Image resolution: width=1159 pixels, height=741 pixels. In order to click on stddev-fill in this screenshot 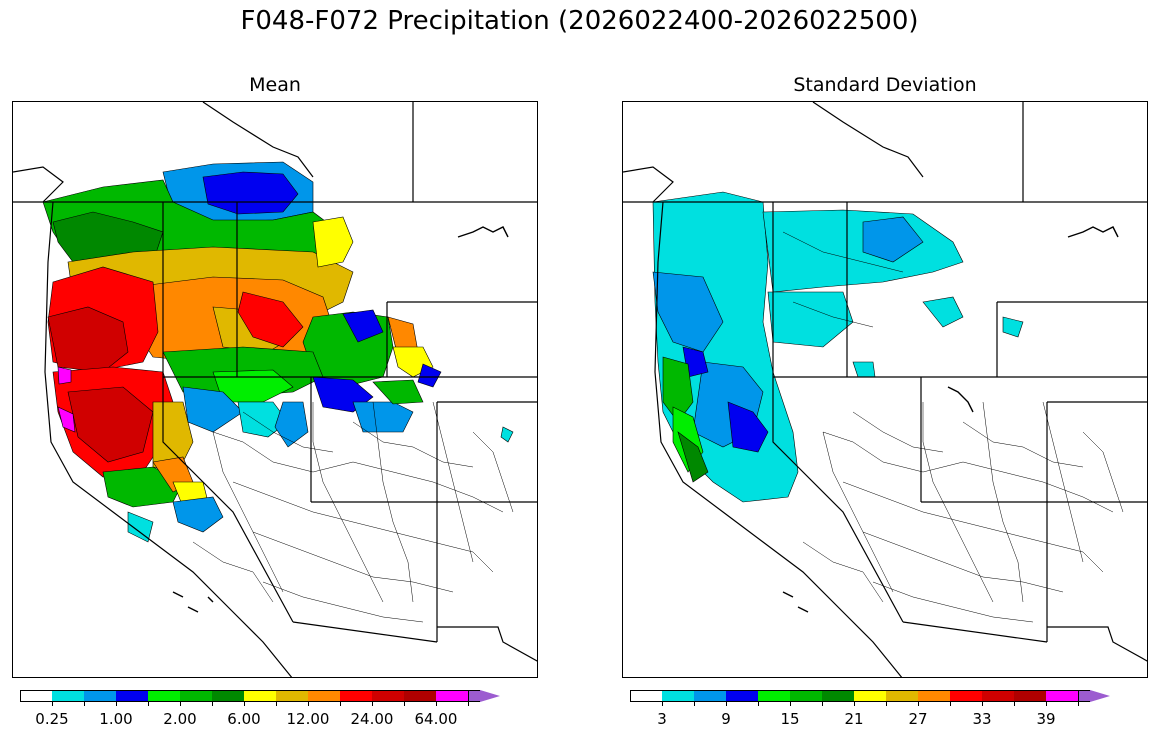, I will do `click(838, 347)`.